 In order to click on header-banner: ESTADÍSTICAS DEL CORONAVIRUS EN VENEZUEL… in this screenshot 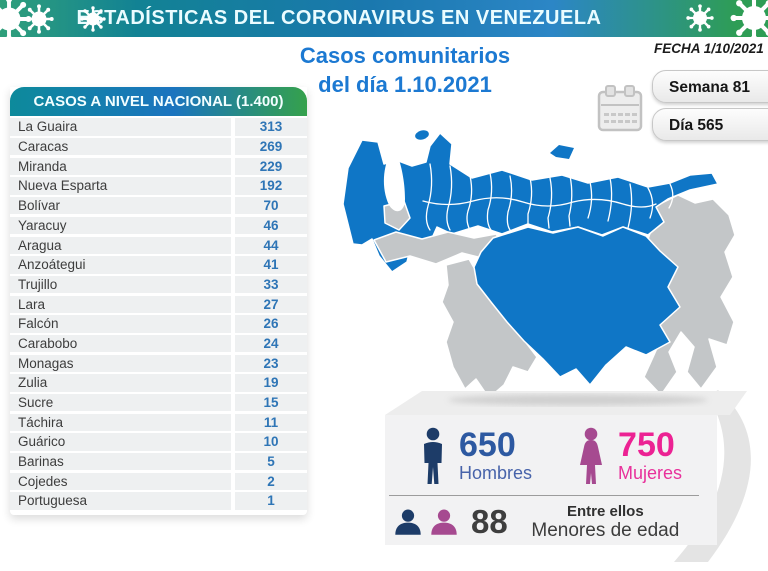, I will do `click(384, 21)`.